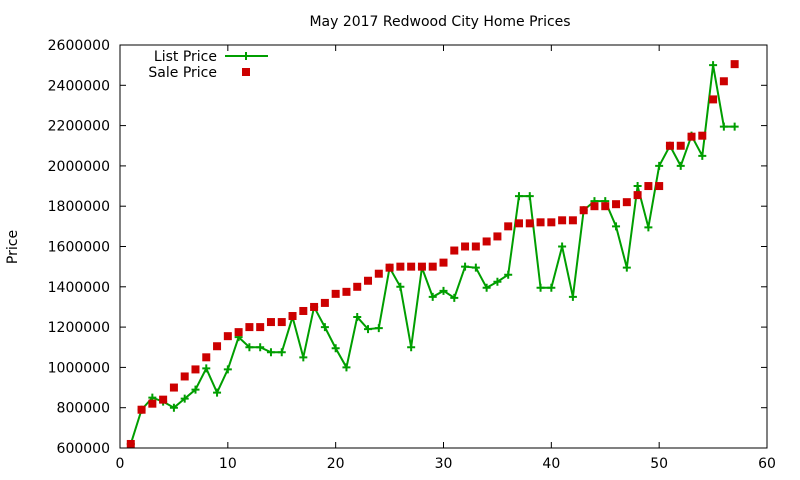 The height and width of the screenshot is (480, 800). Describe the element at coordinates (551, 464) in the screenshot. I see `x-tick-label: 40` at that location.